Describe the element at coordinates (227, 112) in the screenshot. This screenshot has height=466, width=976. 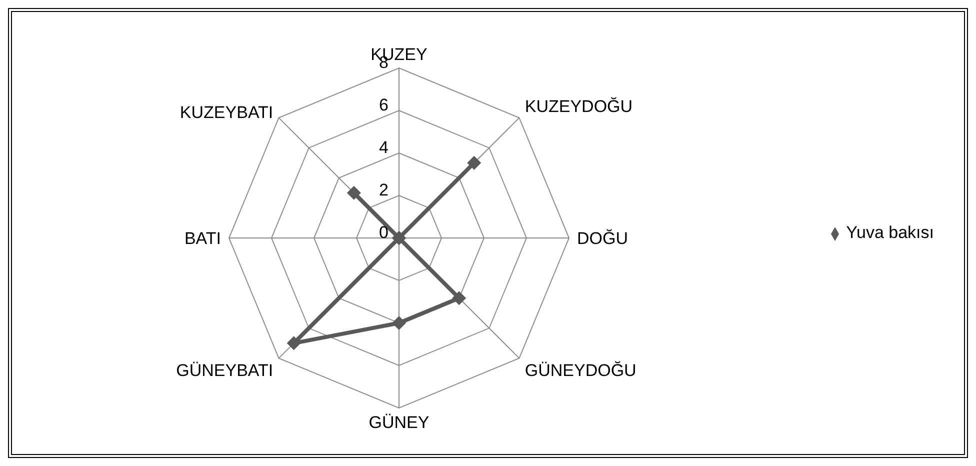
I see `spoke-label: KUZEYBATI` at that location.